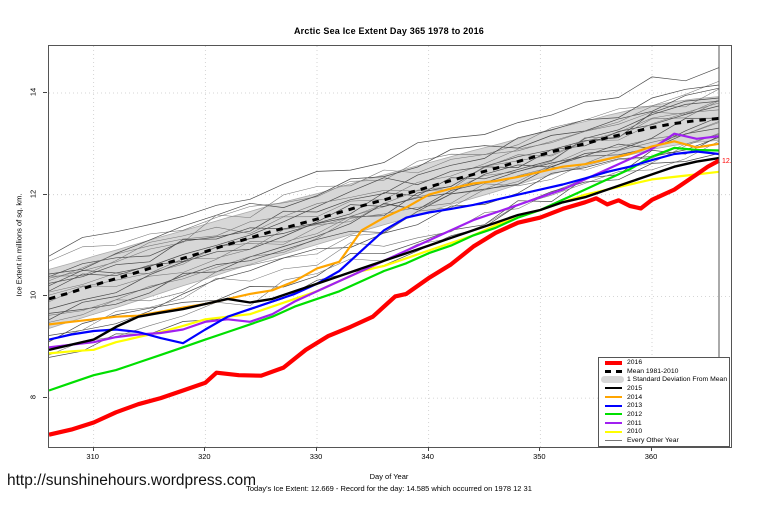  What do you see at coordinates (19, 245) in the screenshot?
I see `y-axis-label: Ice Extent in millions of sq. km.` at bounding box center [19, 245].